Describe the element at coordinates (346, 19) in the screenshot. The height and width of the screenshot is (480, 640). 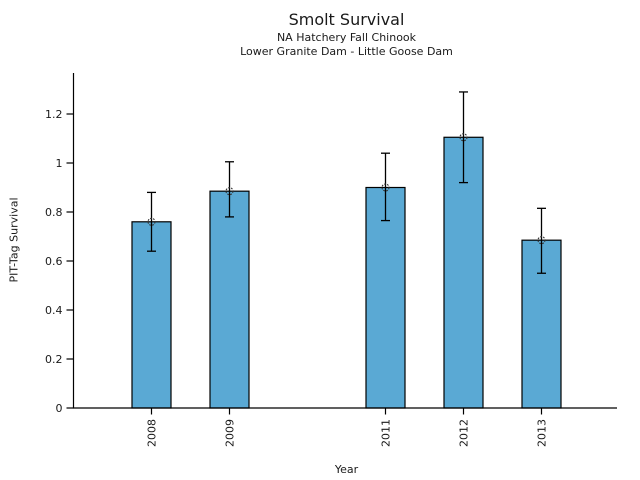
I see `chart-title: Smolt Survival` at that location.